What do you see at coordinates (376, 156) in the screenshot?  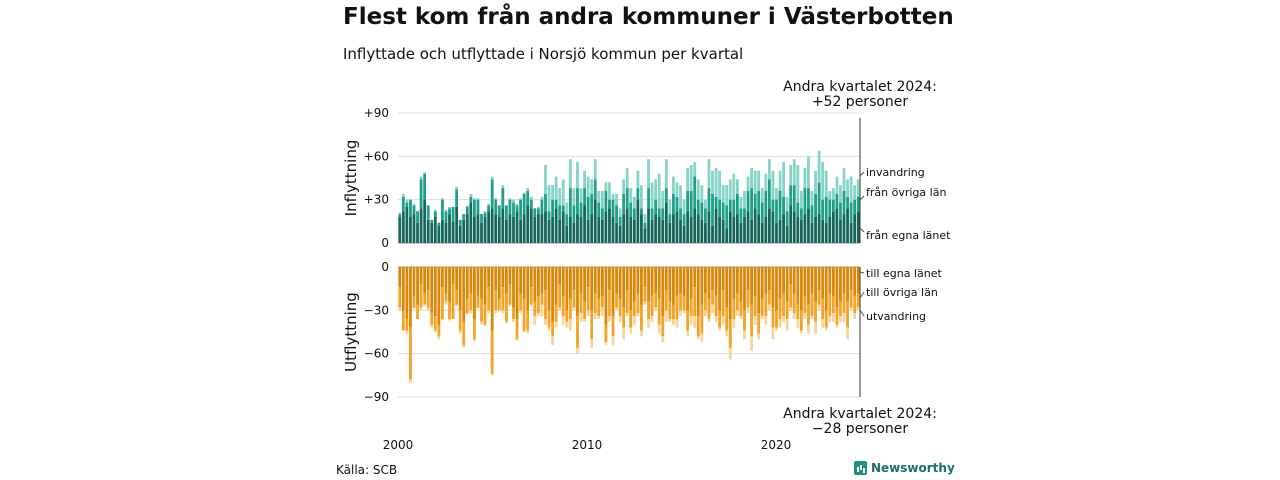 I see `y-tick-label: +60` at bounding box center [376, 156].